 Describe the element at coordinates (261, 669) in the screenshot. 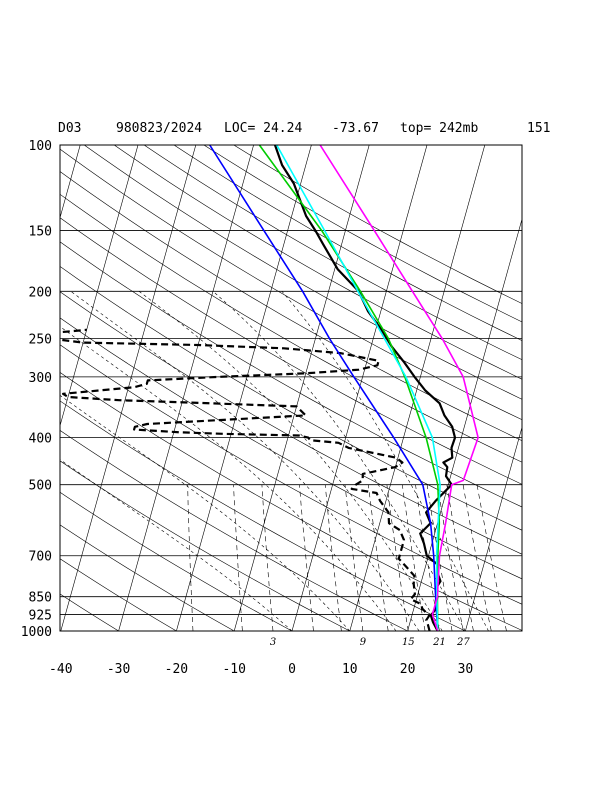

I see `temperature-axis-labels: -40 -30 -20 -10 0 10 20 30` at that location.